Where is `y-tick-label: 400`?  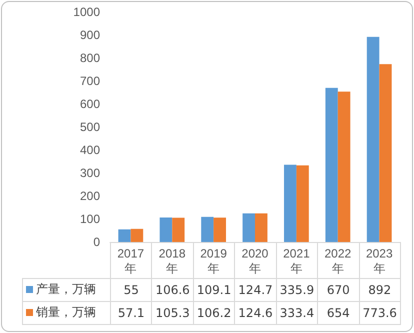 y-tick-label: 400 is located at coordinates (90, 150).